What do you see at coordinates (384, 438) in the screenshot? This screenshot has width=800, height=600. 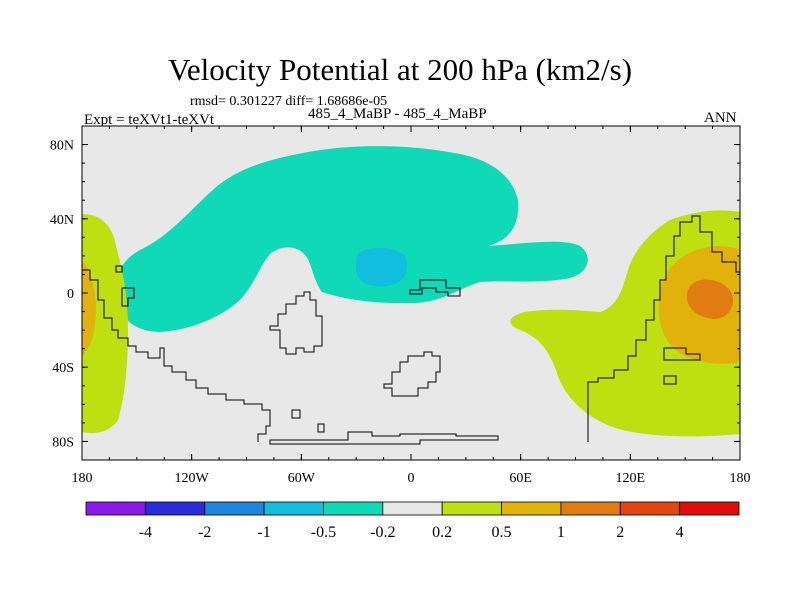 I see `coastline-antarctica` at bounding box center [384, 438].